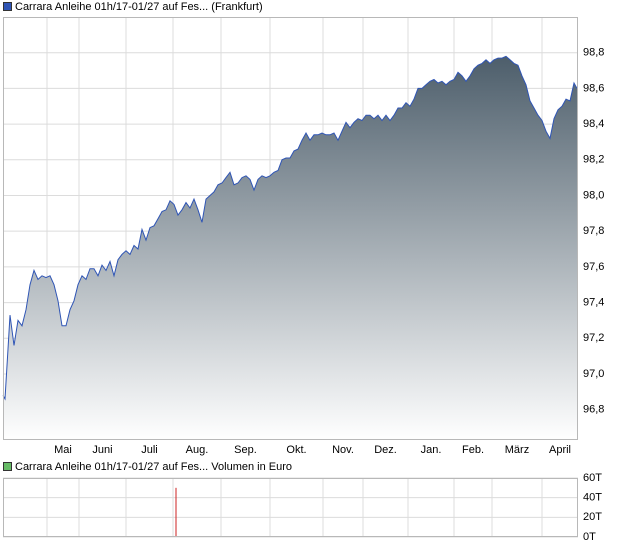 This screenshot has width=620, height=546. Describe the element at coordinates (473, 450) in the screenshot. I see `x-tick-label: Feb.` at that location.